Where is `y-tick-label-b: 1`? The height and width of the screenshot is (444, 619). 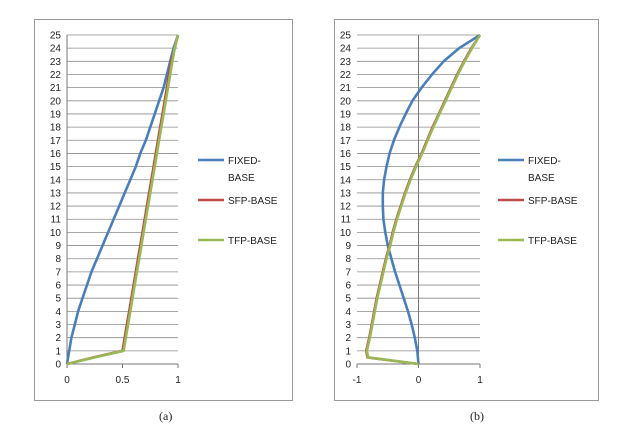 y-tick-label-b: 1 is located at coordinates (348, 351).